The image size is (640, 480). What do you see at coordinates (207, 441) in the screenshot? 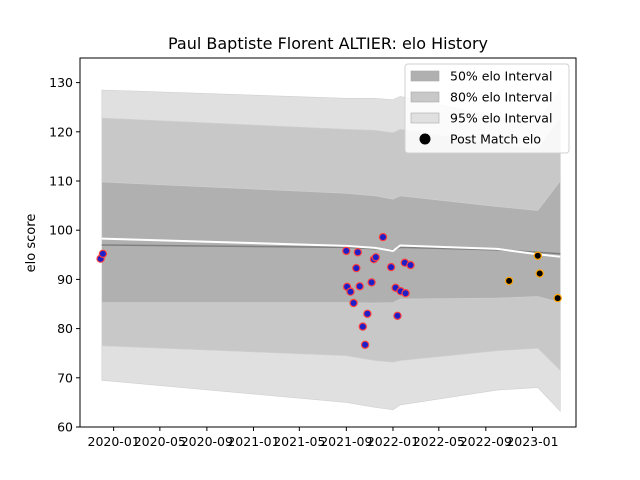
I see `x-tick-label: 2020-09` at bounding box center [207, 441].